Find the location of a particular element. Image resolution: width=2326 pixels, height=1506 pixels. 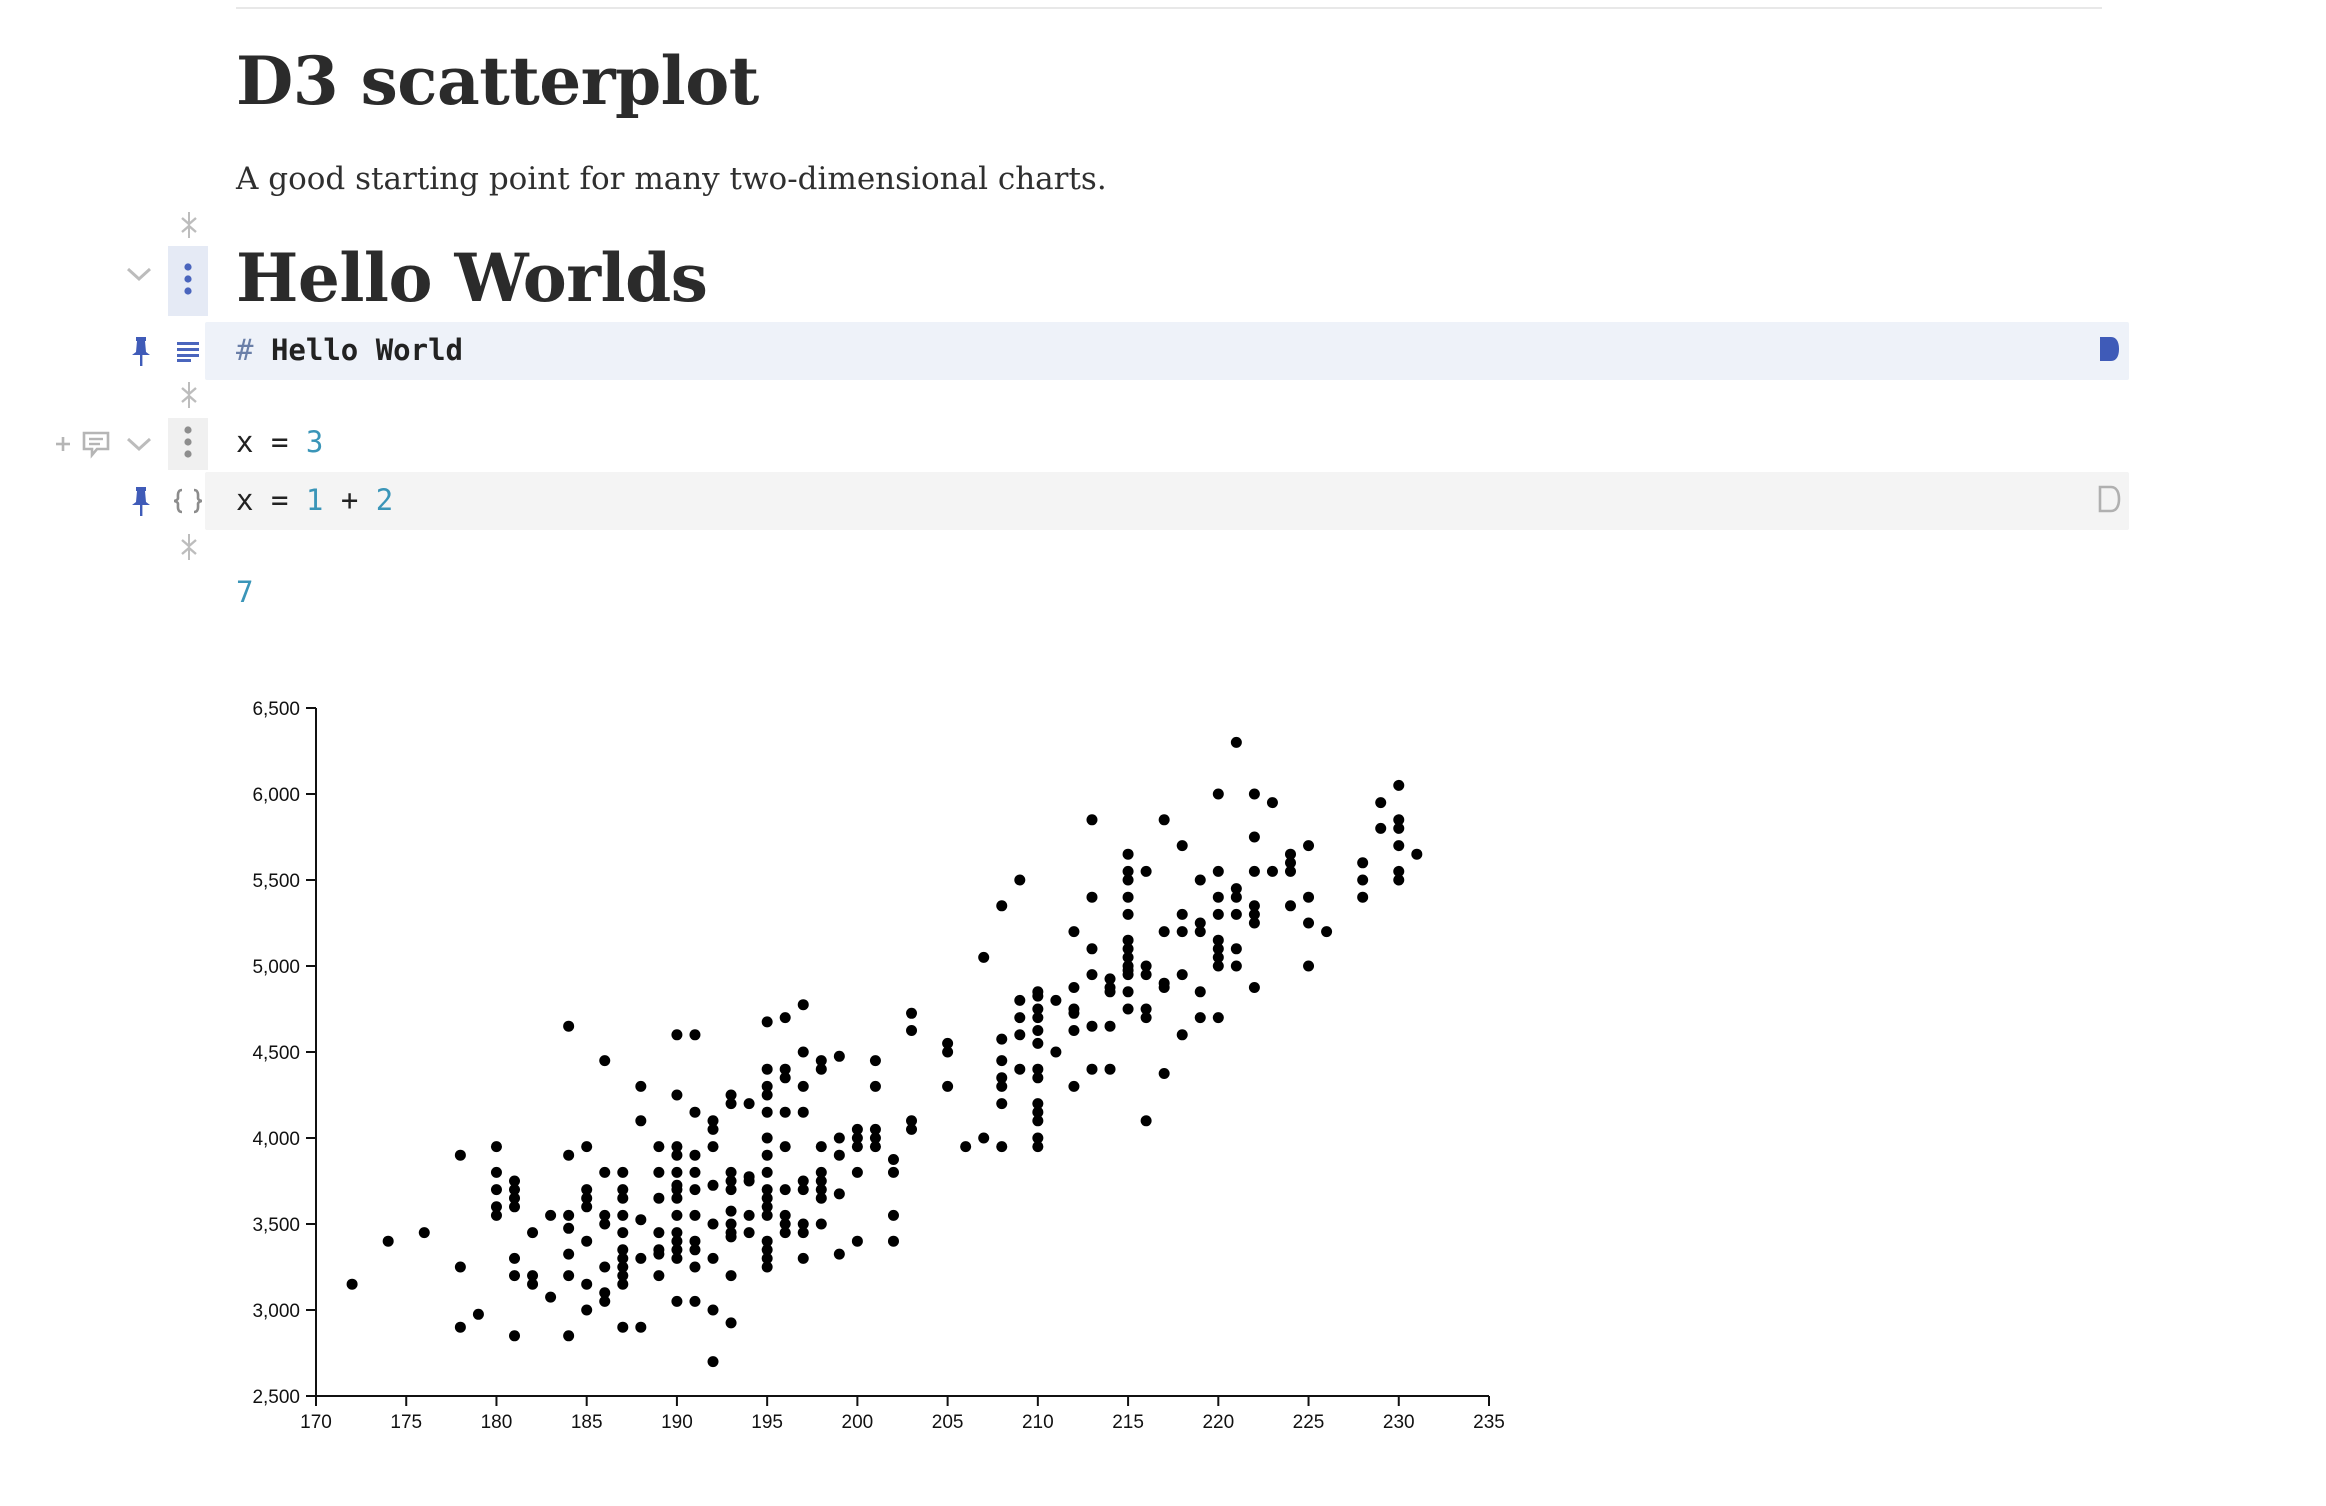

x-tick-label: 215 is located at coordinates (1128, 1422).